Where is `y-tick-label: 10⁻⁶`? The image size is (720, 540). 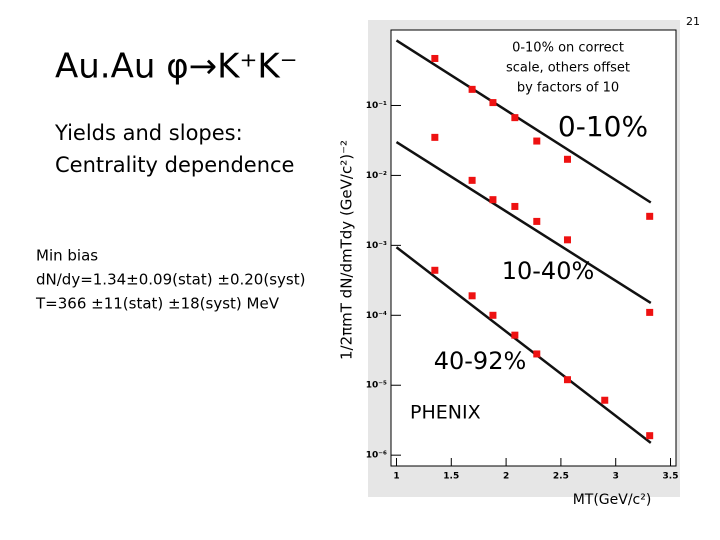
y-tick-label: 10⁻⁶ is located at coordinates (376, 456).